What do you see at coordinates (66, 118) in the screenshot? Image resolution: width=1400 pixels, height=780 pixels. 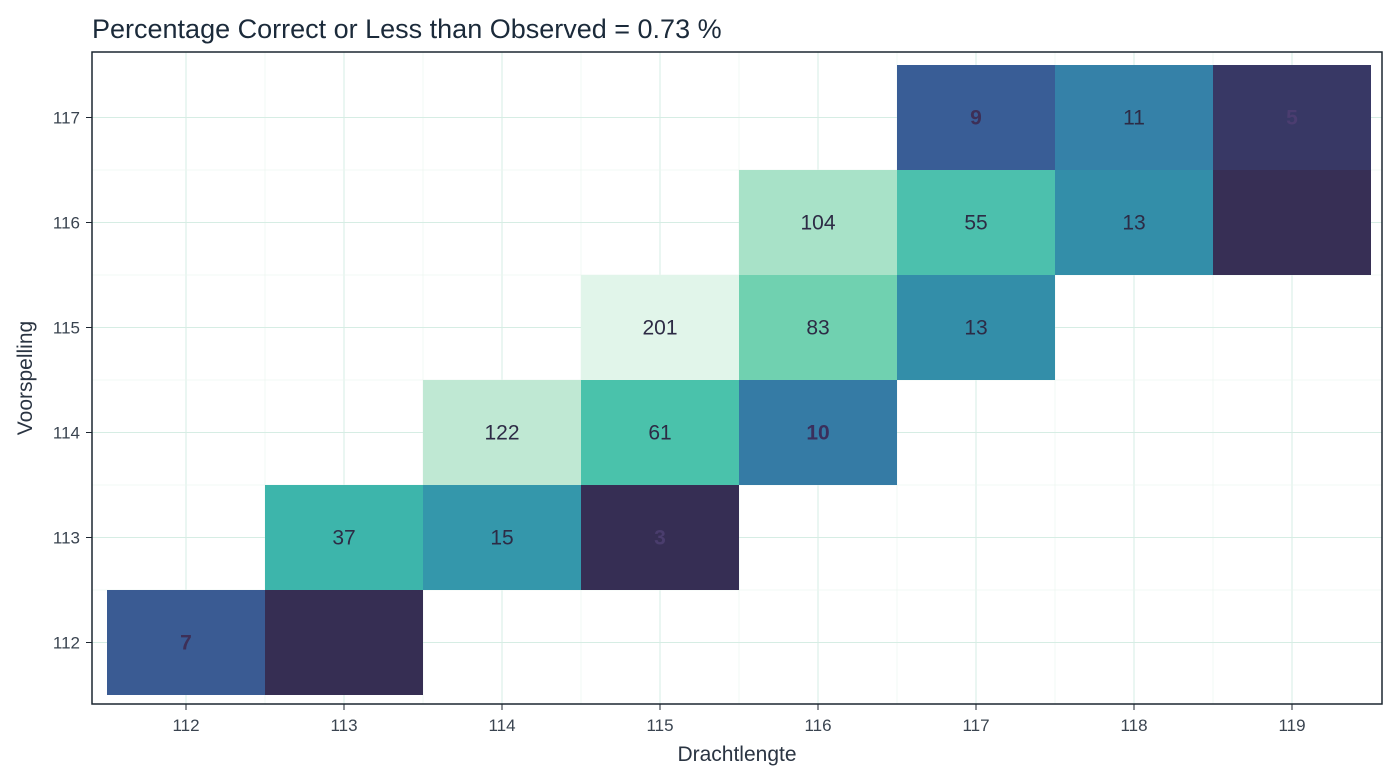 I see `y-tick-label-117: 117` at bounding box center [66, 118].